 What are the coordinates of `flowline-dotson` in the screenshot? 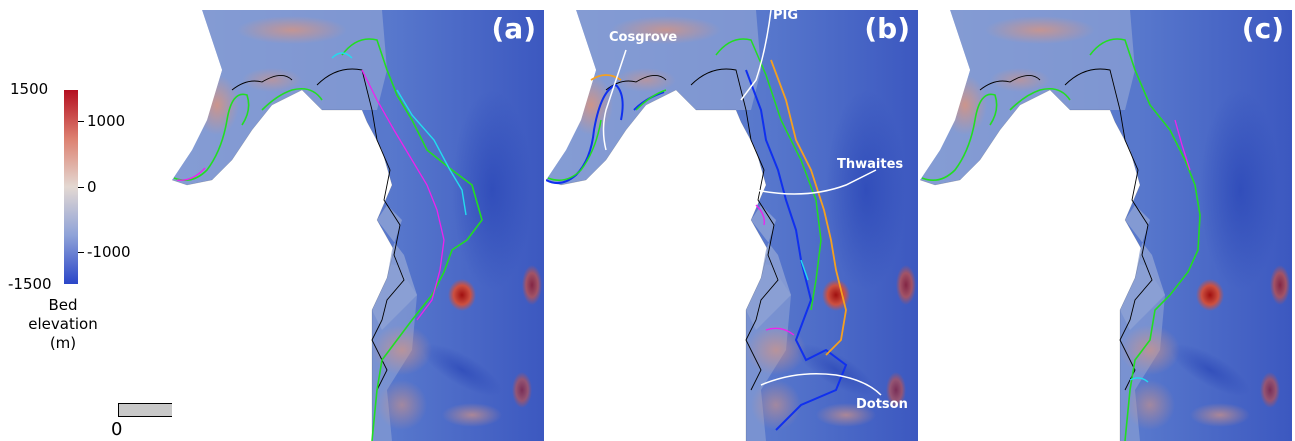 It's located at (821, 384).